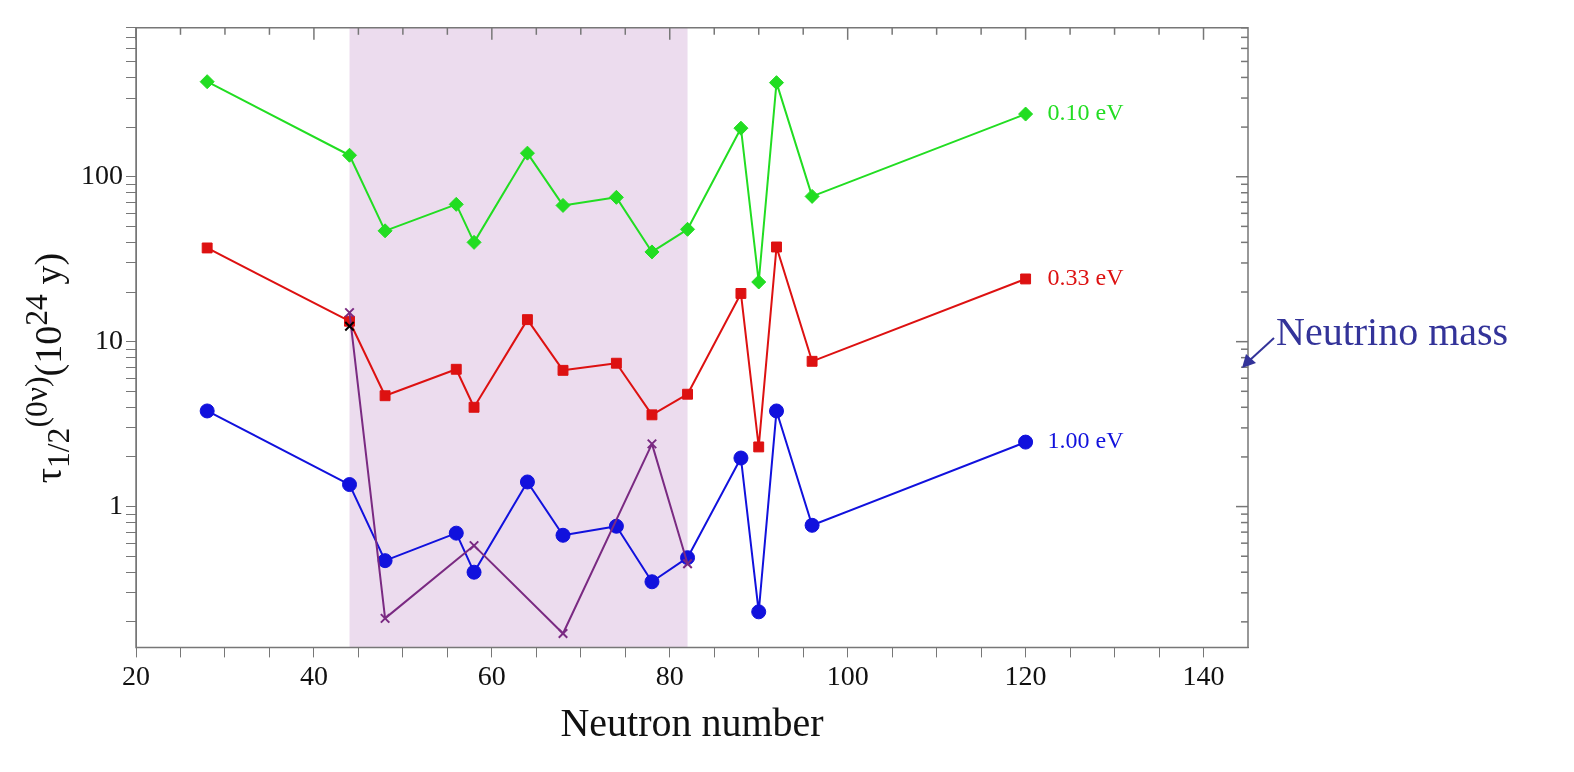  I want to click on y-tick-label: 100, so click(102, 175).